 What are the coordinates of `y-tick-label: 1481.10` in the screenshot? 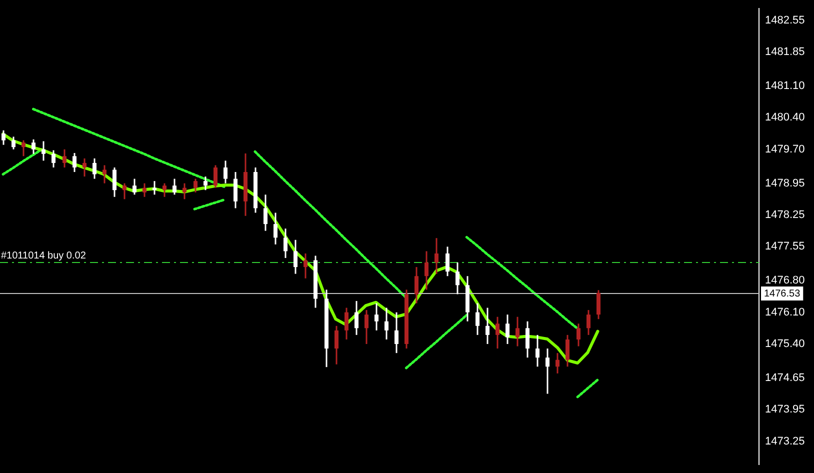 It's located at (785, 86).